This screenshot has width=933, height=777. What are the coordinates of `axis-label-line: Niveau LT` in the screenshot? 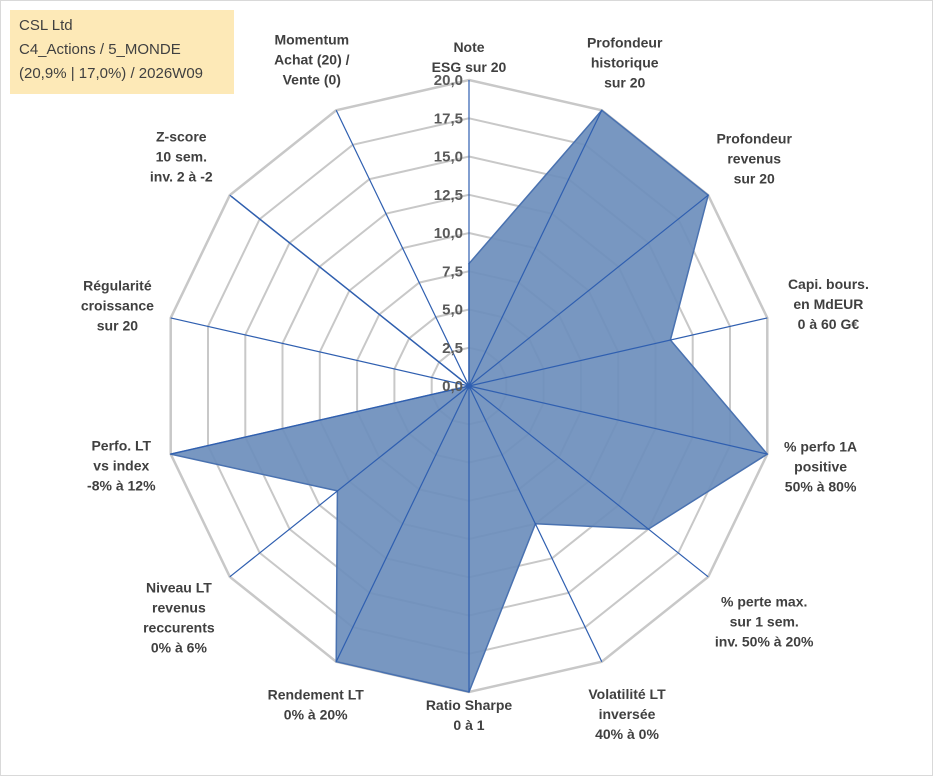 It's located at (179, 587).